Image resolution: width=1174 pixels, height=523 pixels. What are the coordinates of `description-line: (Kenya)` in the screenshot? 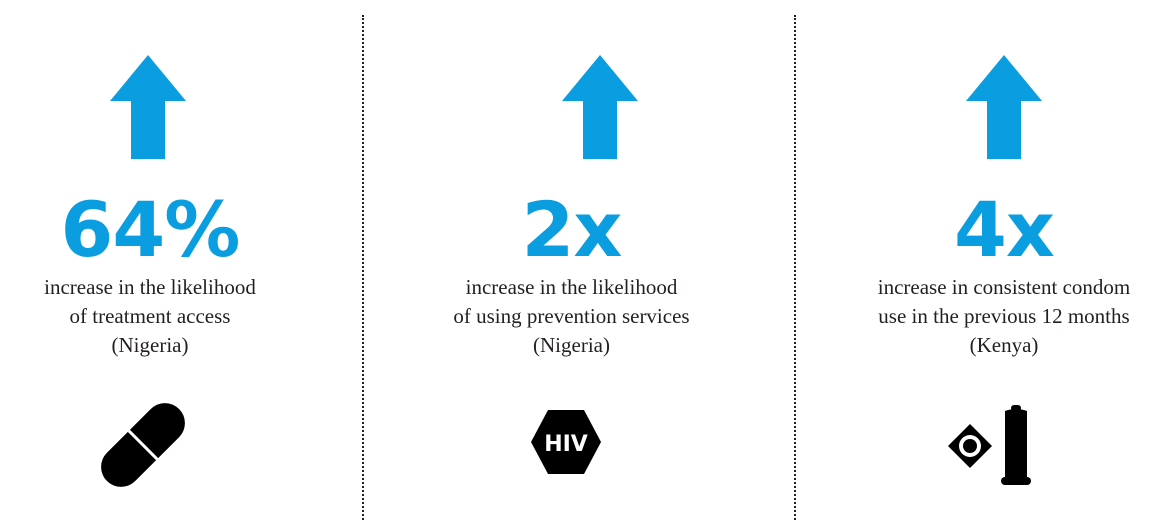 It's located at (1004, 345).